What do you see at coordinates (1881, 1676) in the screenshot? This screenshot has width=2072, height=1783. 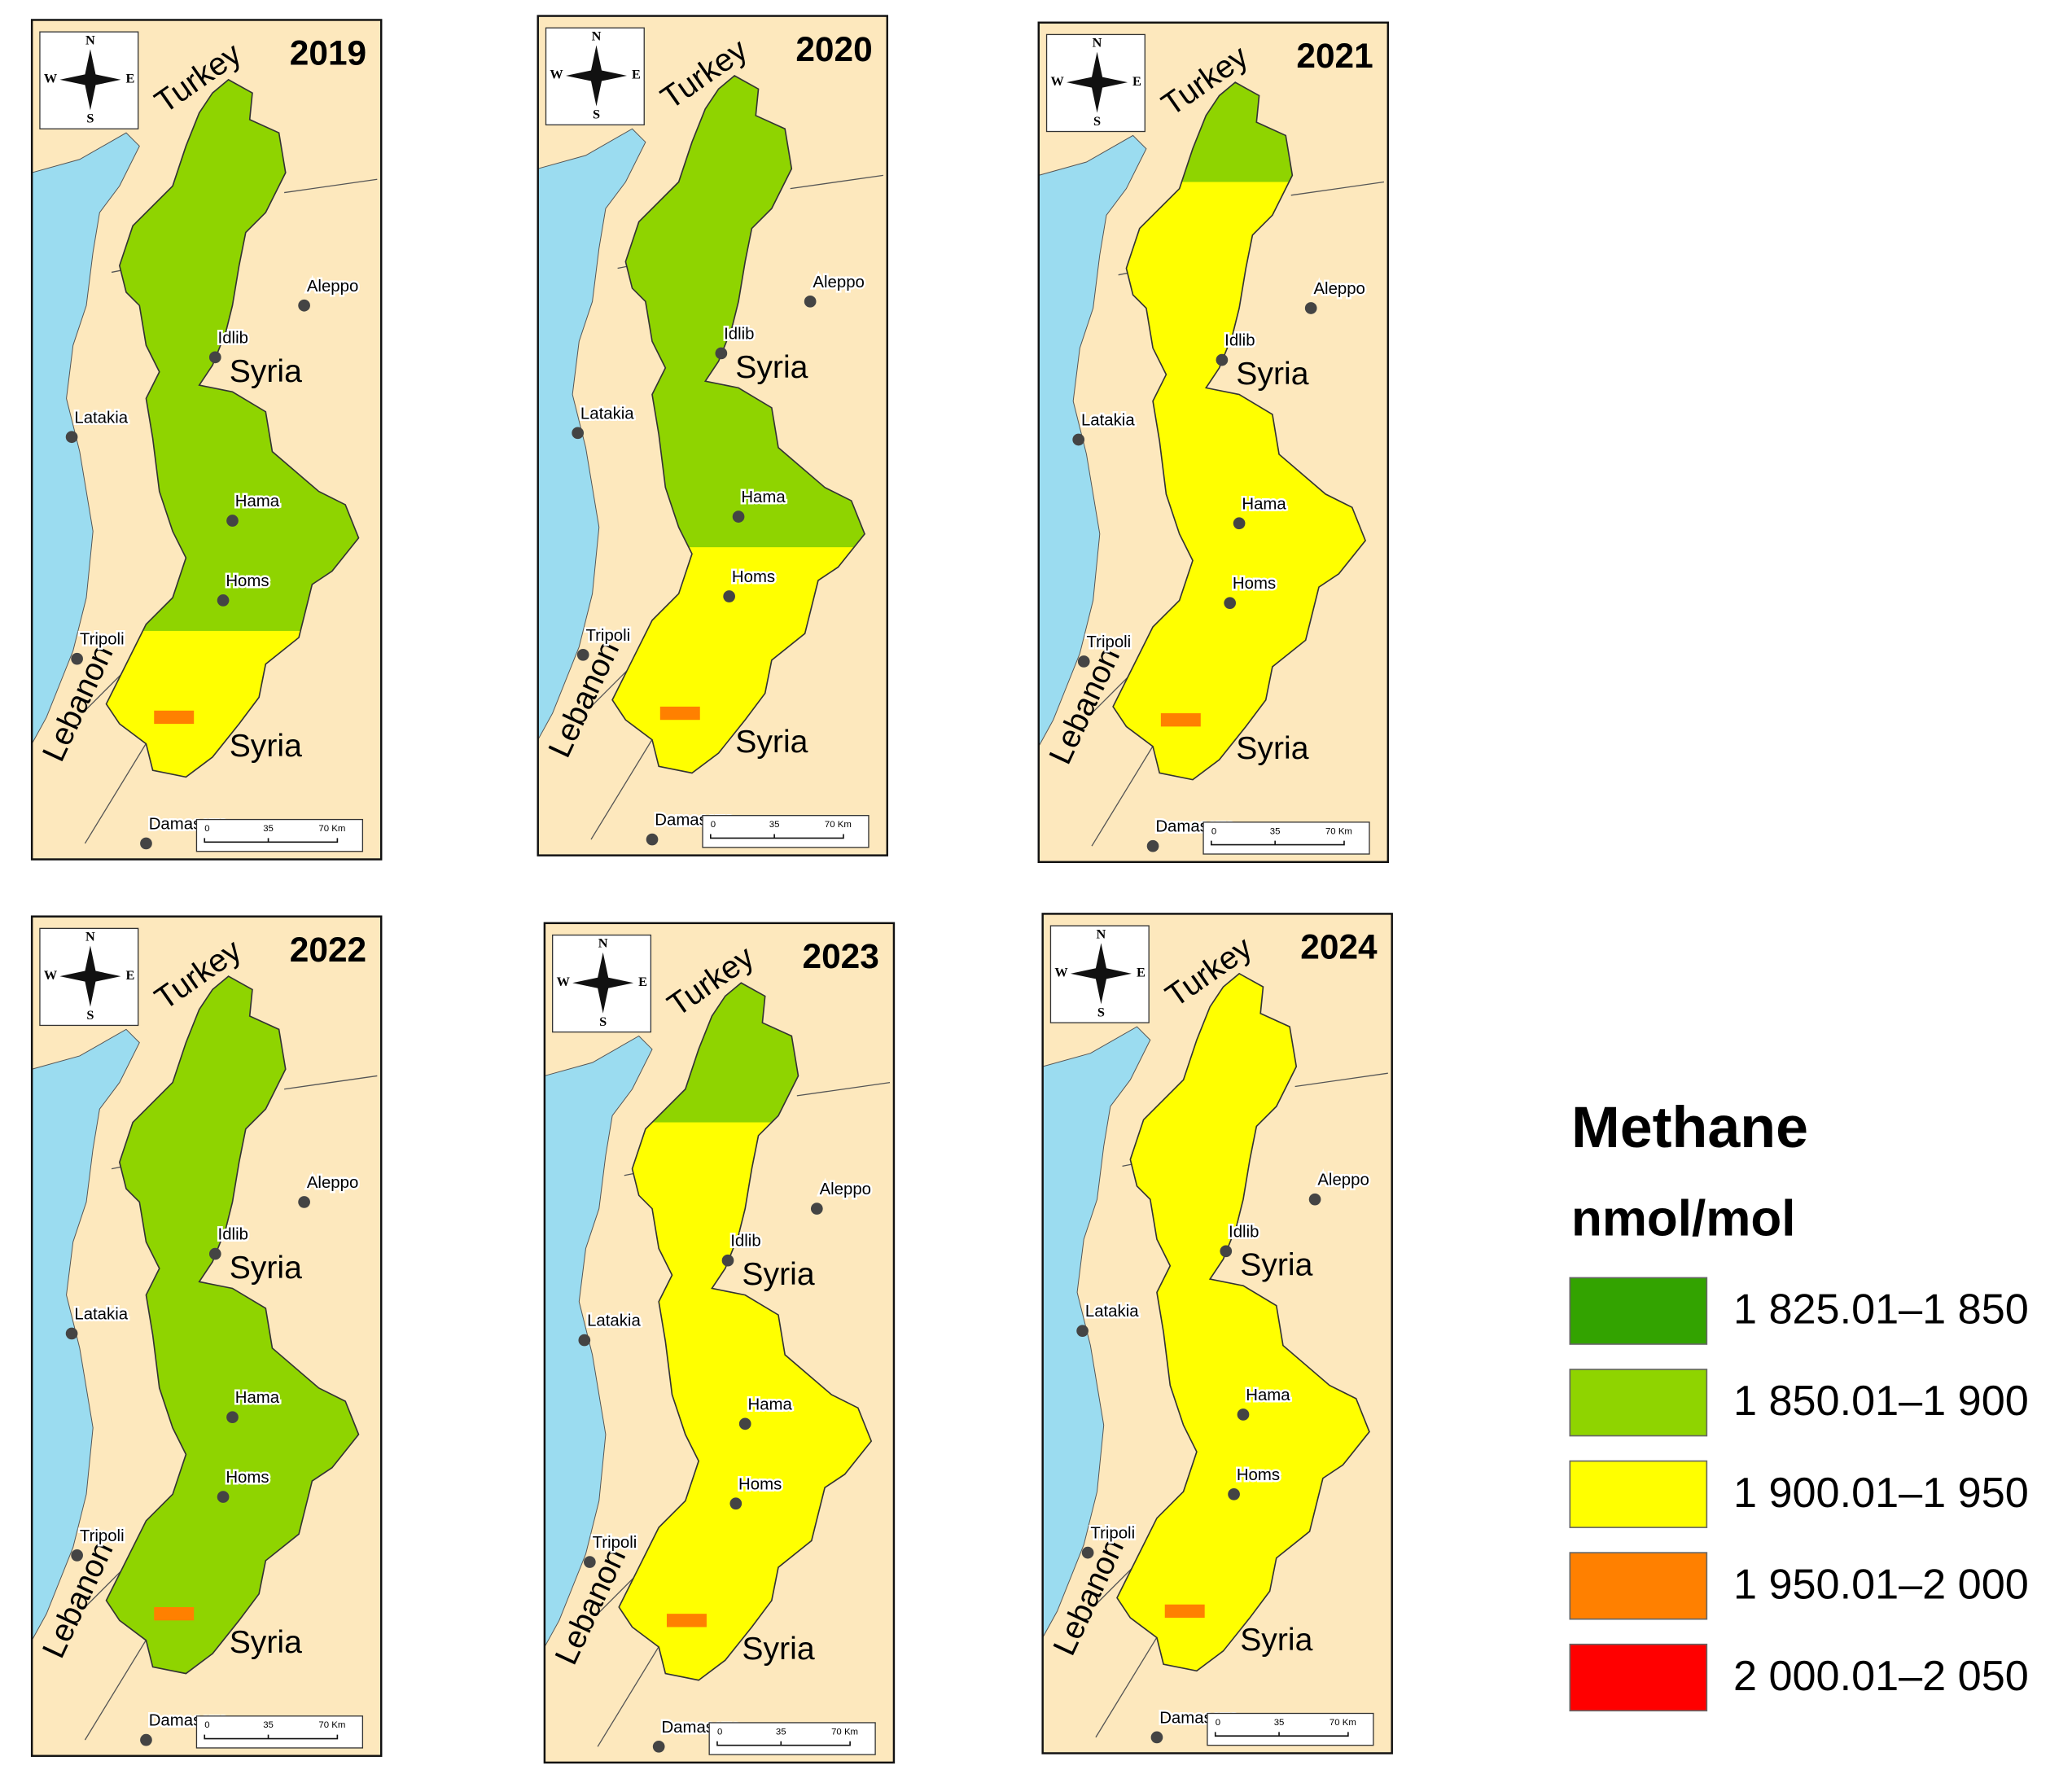 I see `legend-label: 2 000.01–2 050` at bounding box center [1881, 1676].